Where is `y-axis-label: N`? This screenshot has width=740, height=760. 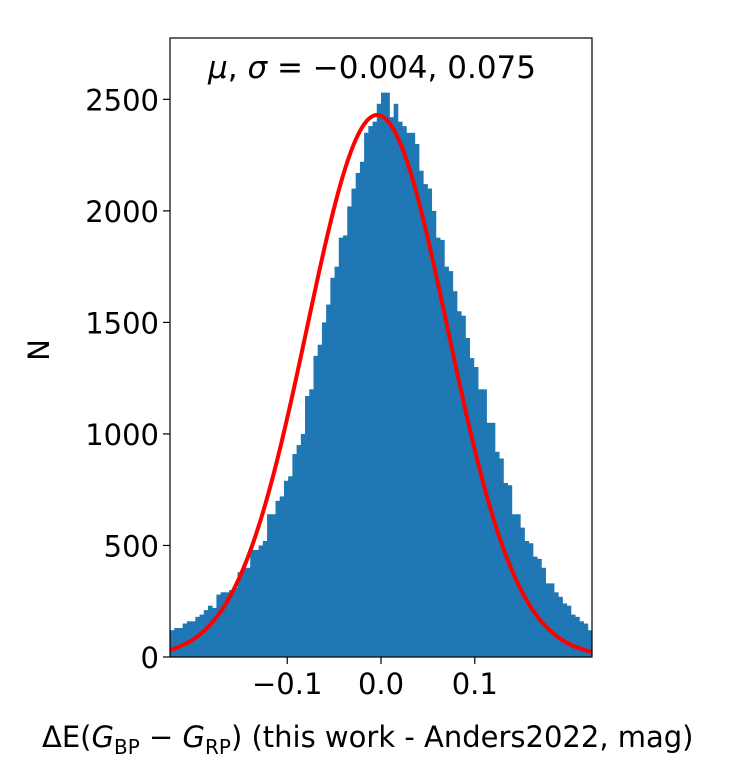 y-axis-label: N is located at coordinates (39, 350).